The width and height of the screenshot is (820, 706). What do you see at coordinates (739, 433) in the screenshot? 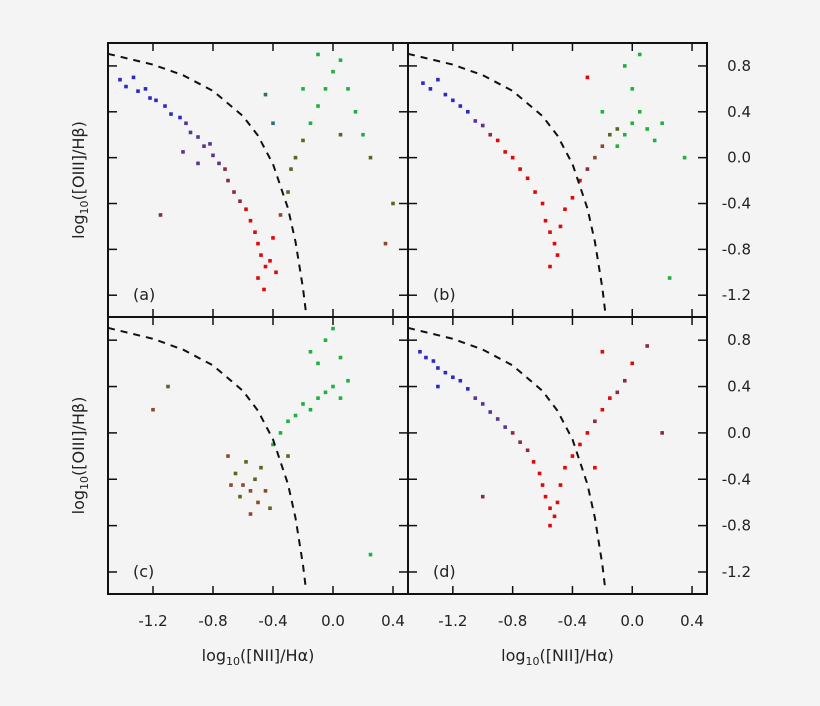
I see `y-tick-label: 0.0` at bounding box center [739, 433].